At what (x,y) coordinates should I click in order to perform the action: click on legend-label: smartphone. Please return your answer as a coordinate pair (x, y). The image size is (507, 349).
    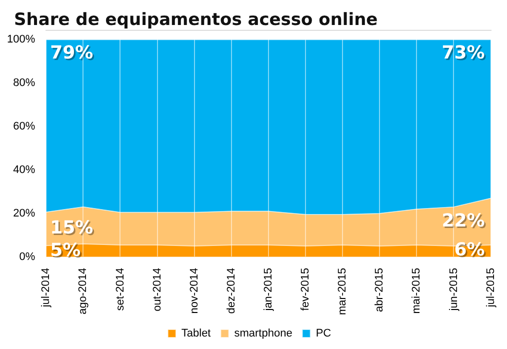
    Looking at the image, I should click on (263, 334).